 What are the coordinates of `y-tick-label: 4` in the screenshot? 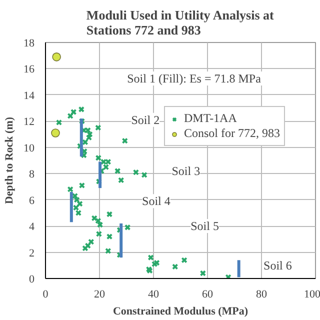 It's located at (32, 227).